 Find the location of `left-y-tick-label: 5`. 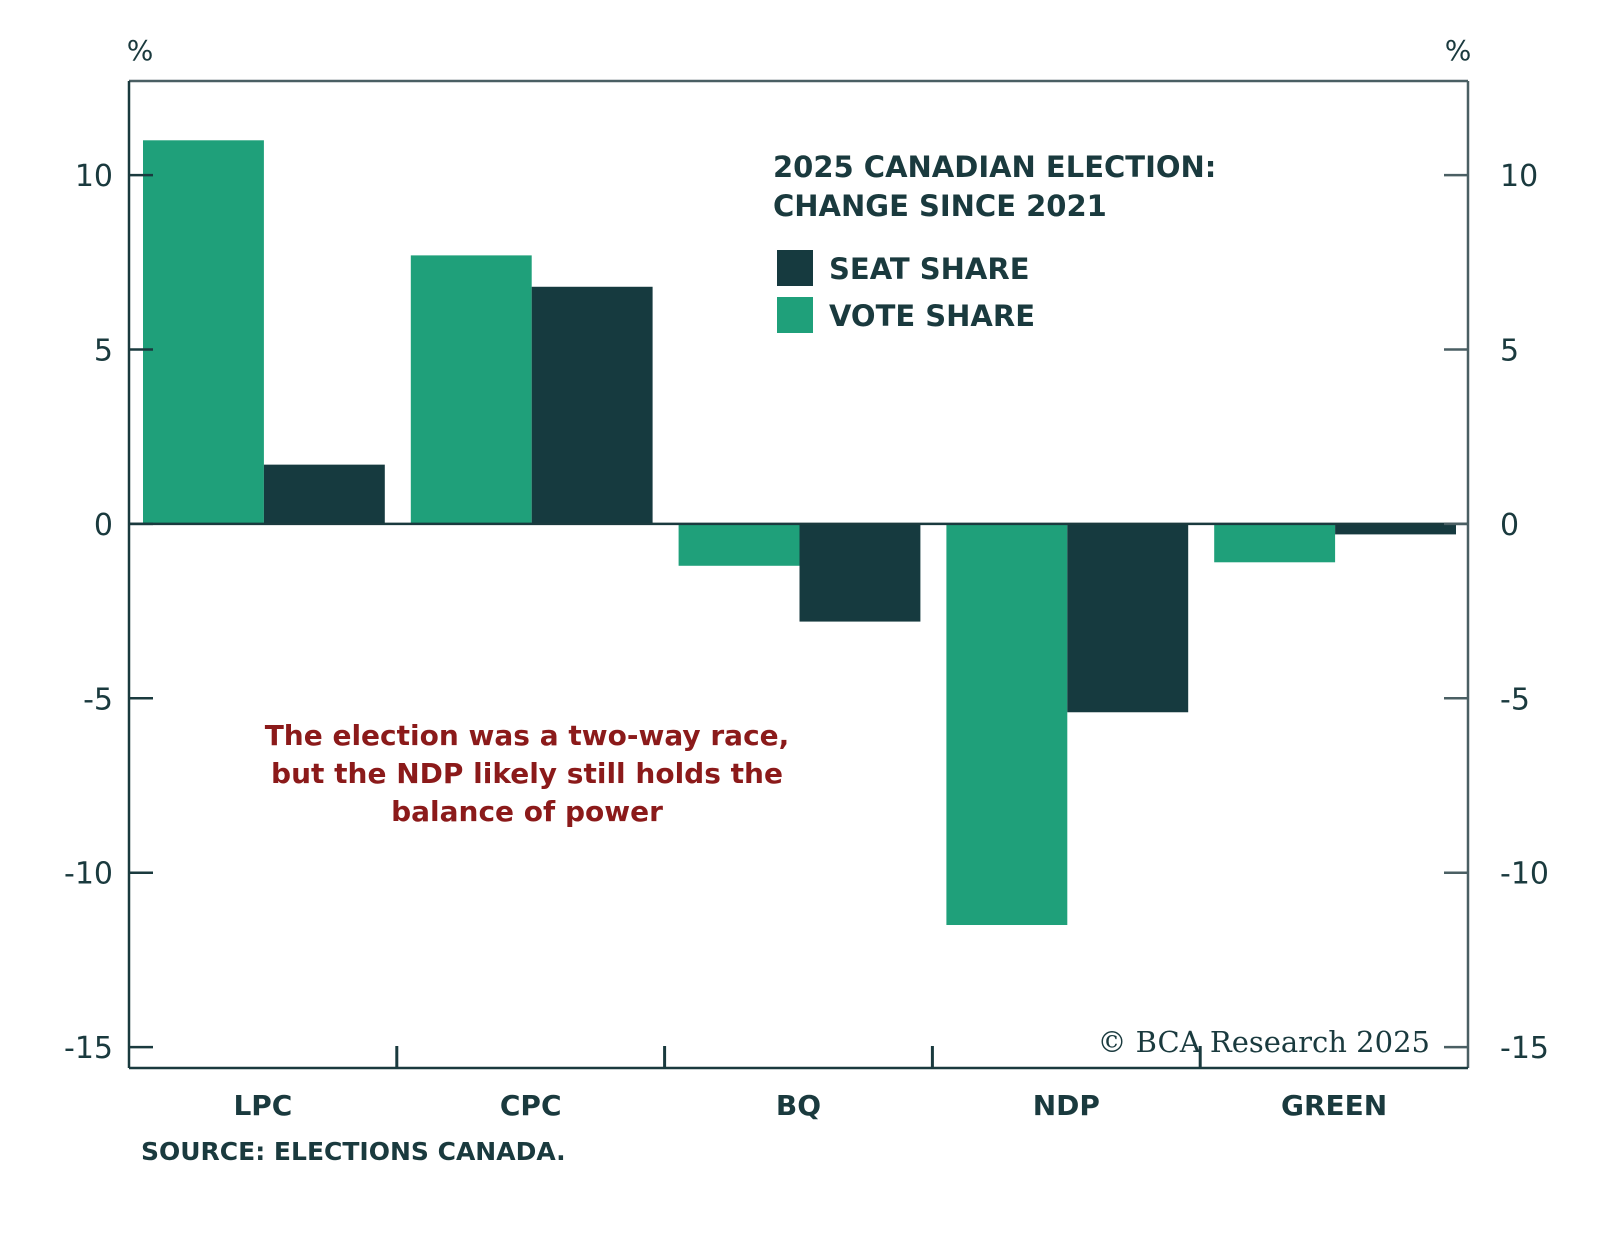

left-y-tick-label: 5 is located at coordinates (103, 351).